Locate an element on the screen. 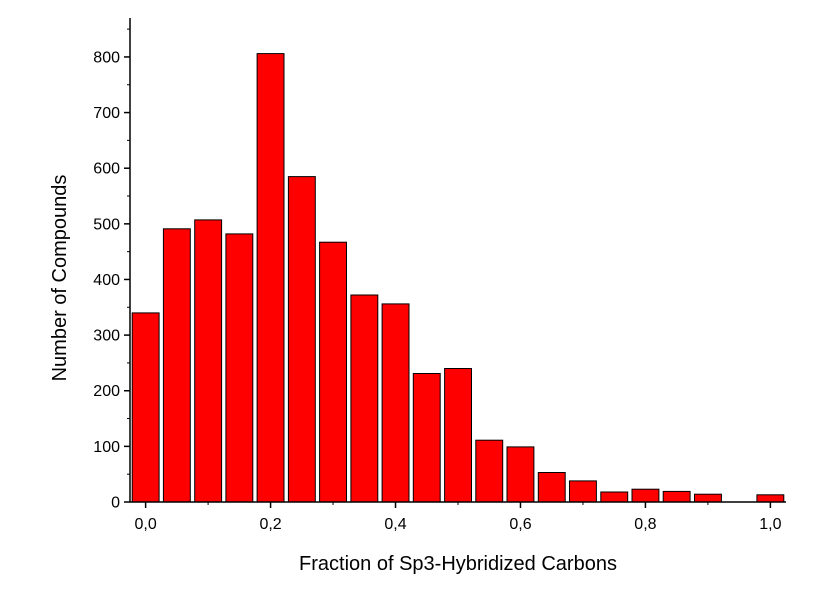 This screenshot has width=840, height=590. y-tick-label: 500 is located at coordinates (106, 224).